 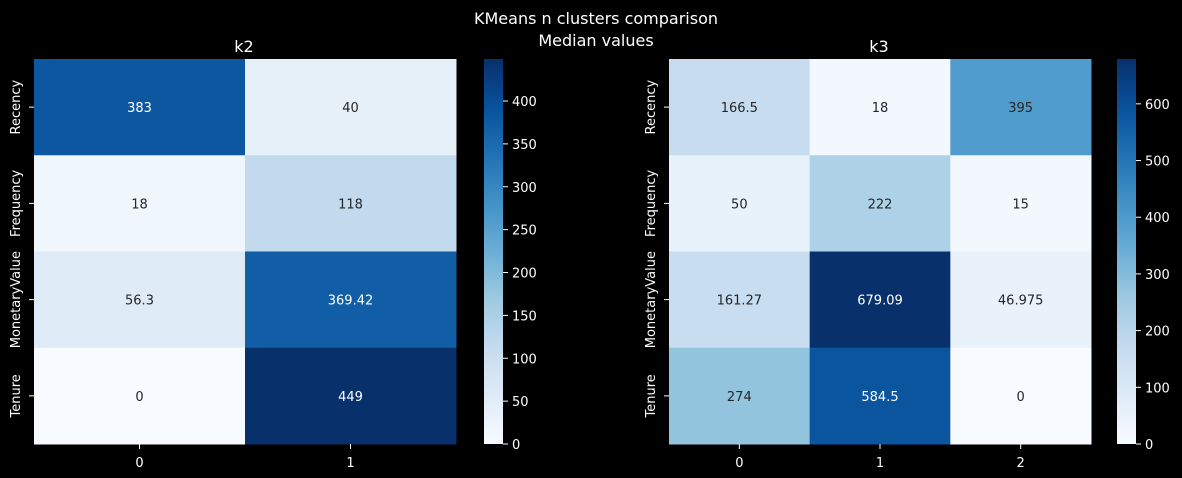 I want to click on y-tick-label-k2-3: Tenure, so click(x=16, y=396).